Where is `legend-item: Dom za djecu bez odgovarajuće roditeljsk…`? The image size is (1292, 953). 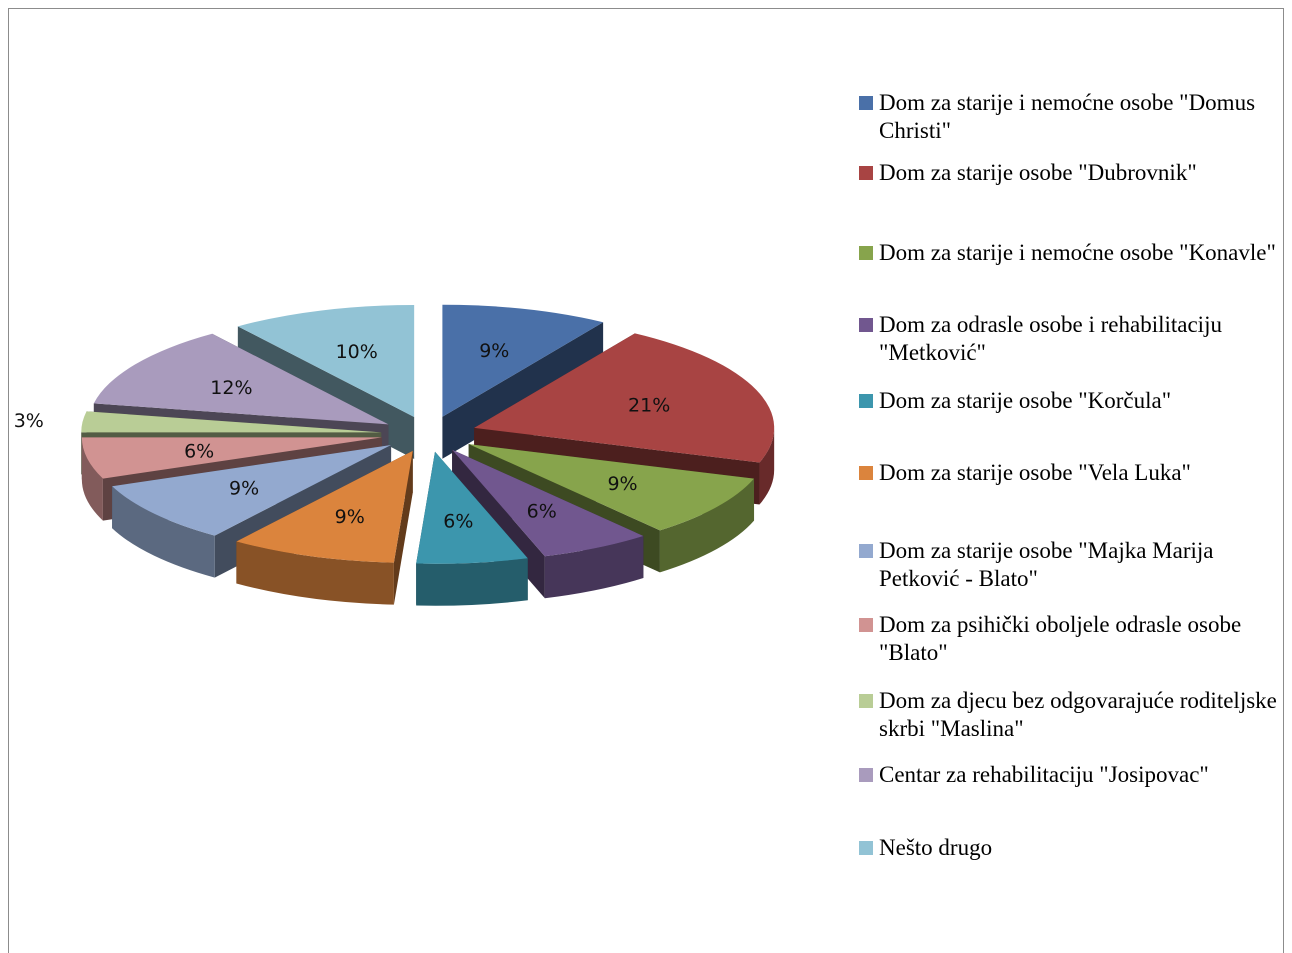 legend-item: Dom za djecu bez odgovarajuće roditeljsk… is located at coordinates (1069, 715).